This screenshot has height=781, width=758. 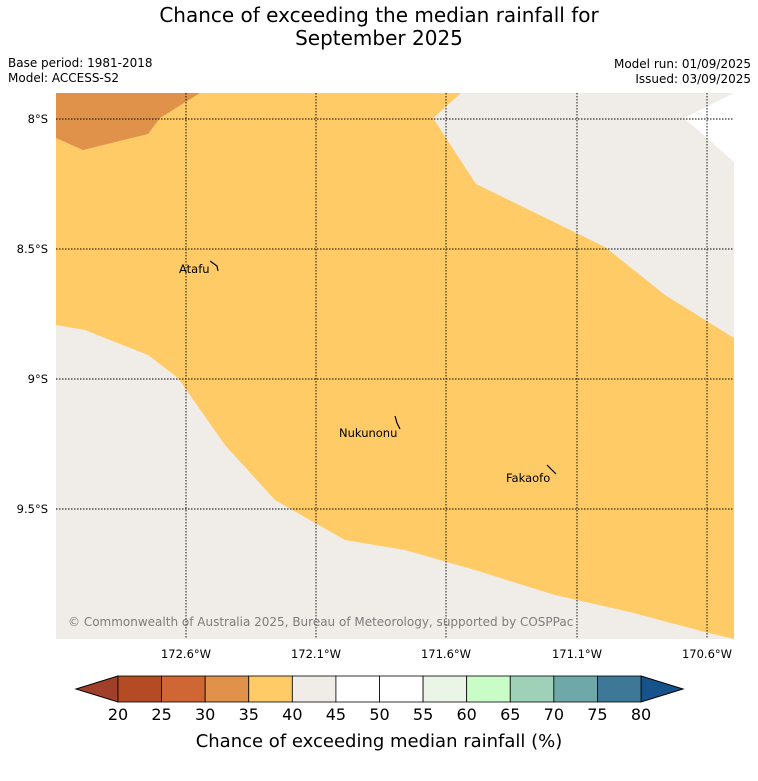 What do you see at coordinates (662, 689) in the screenshot?
I see `colorbar-over-arrow` at bounding box center [662, 689].